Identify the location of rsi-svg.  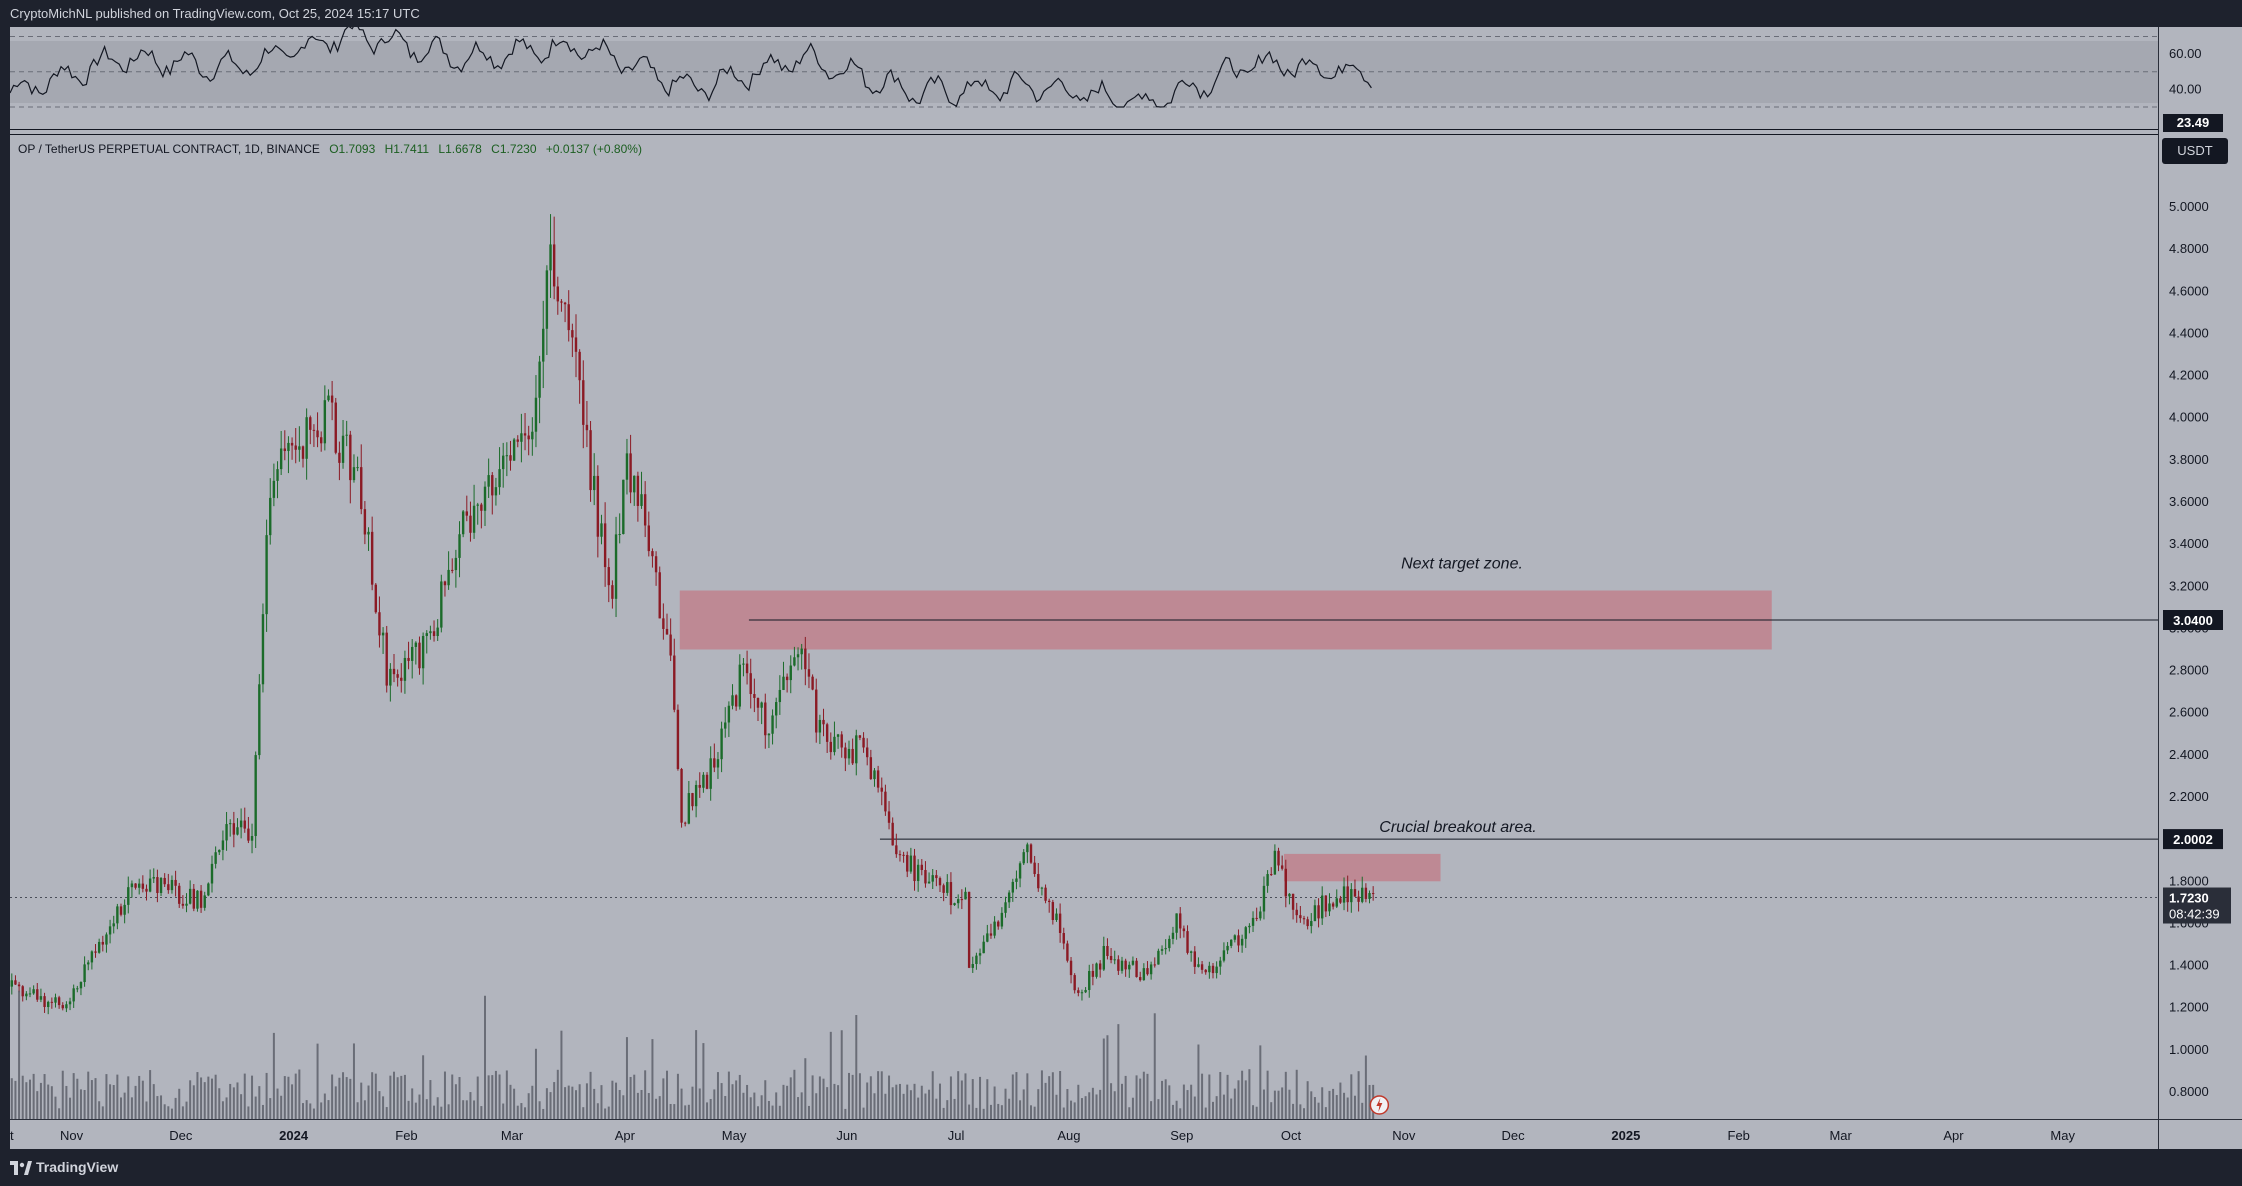
(1083, 64).